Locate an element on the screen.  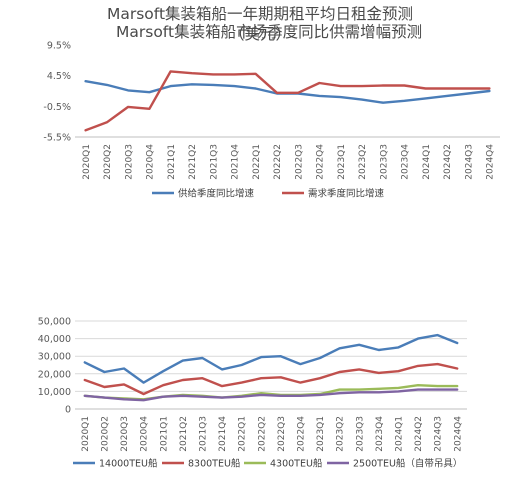
y-tick-label: 20,000 is located at coordinates (54, 374).